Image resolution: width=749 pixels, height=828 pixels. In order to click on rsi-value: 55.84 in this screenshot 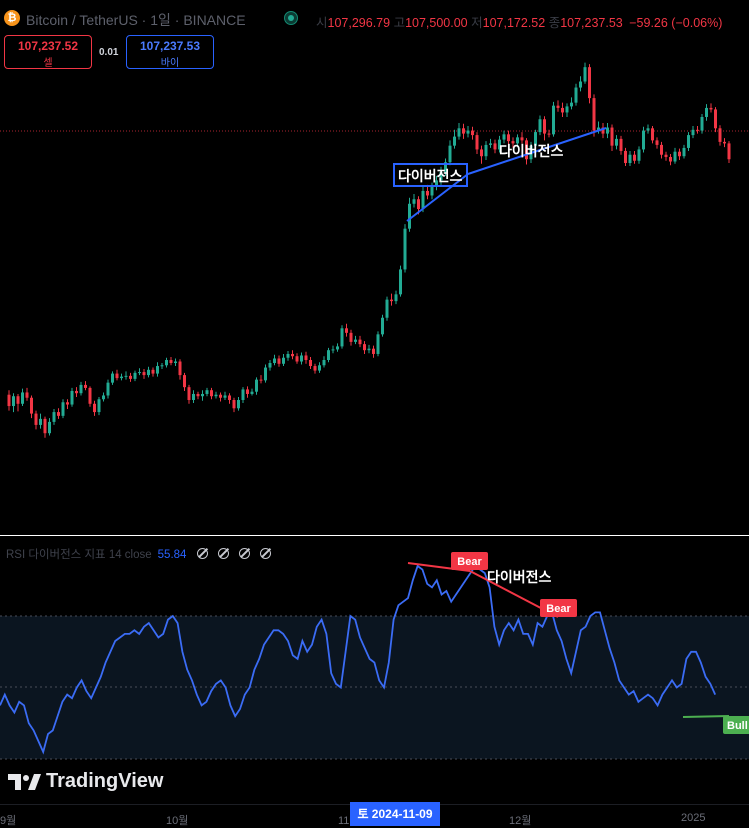, I will do `click(172, 555)`.